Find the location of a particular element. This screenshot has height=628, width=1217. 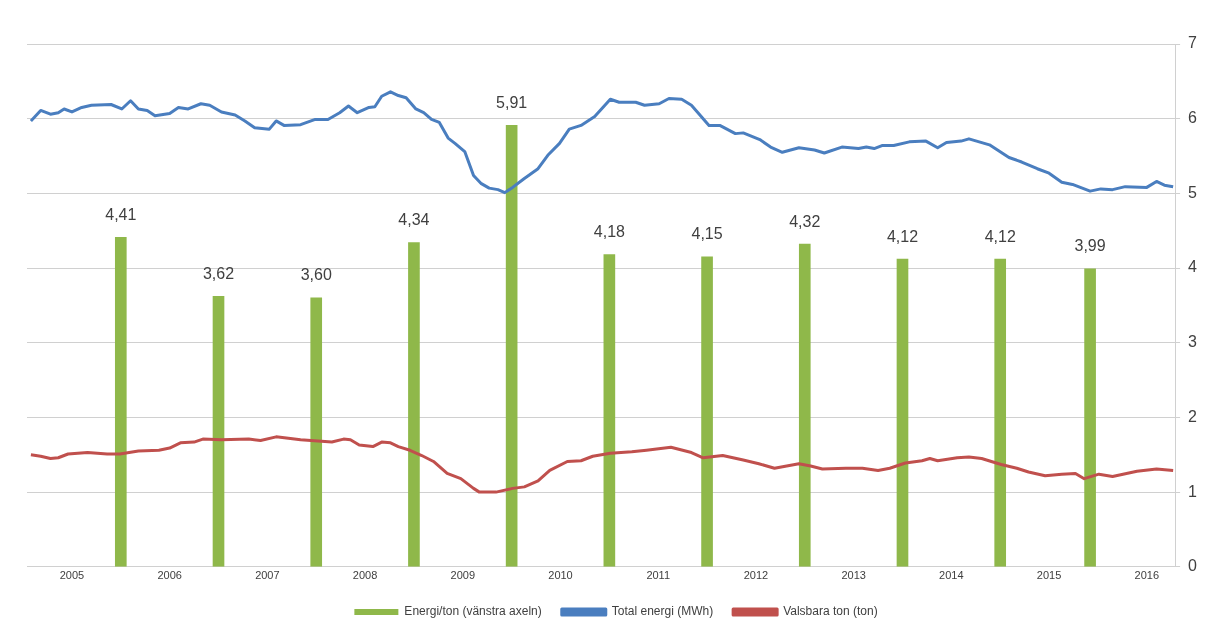

x-tick-label: 2005 is located at coordinates (72, 575).